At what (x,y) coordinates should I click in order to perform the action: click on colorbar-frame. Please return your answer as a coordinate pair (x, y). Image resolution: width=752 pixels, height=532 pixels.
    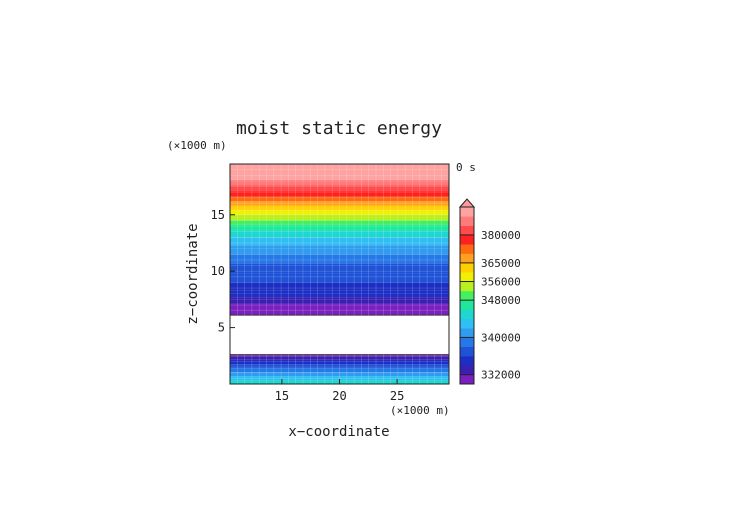
    Looking at the image, I should click on (467, 295).